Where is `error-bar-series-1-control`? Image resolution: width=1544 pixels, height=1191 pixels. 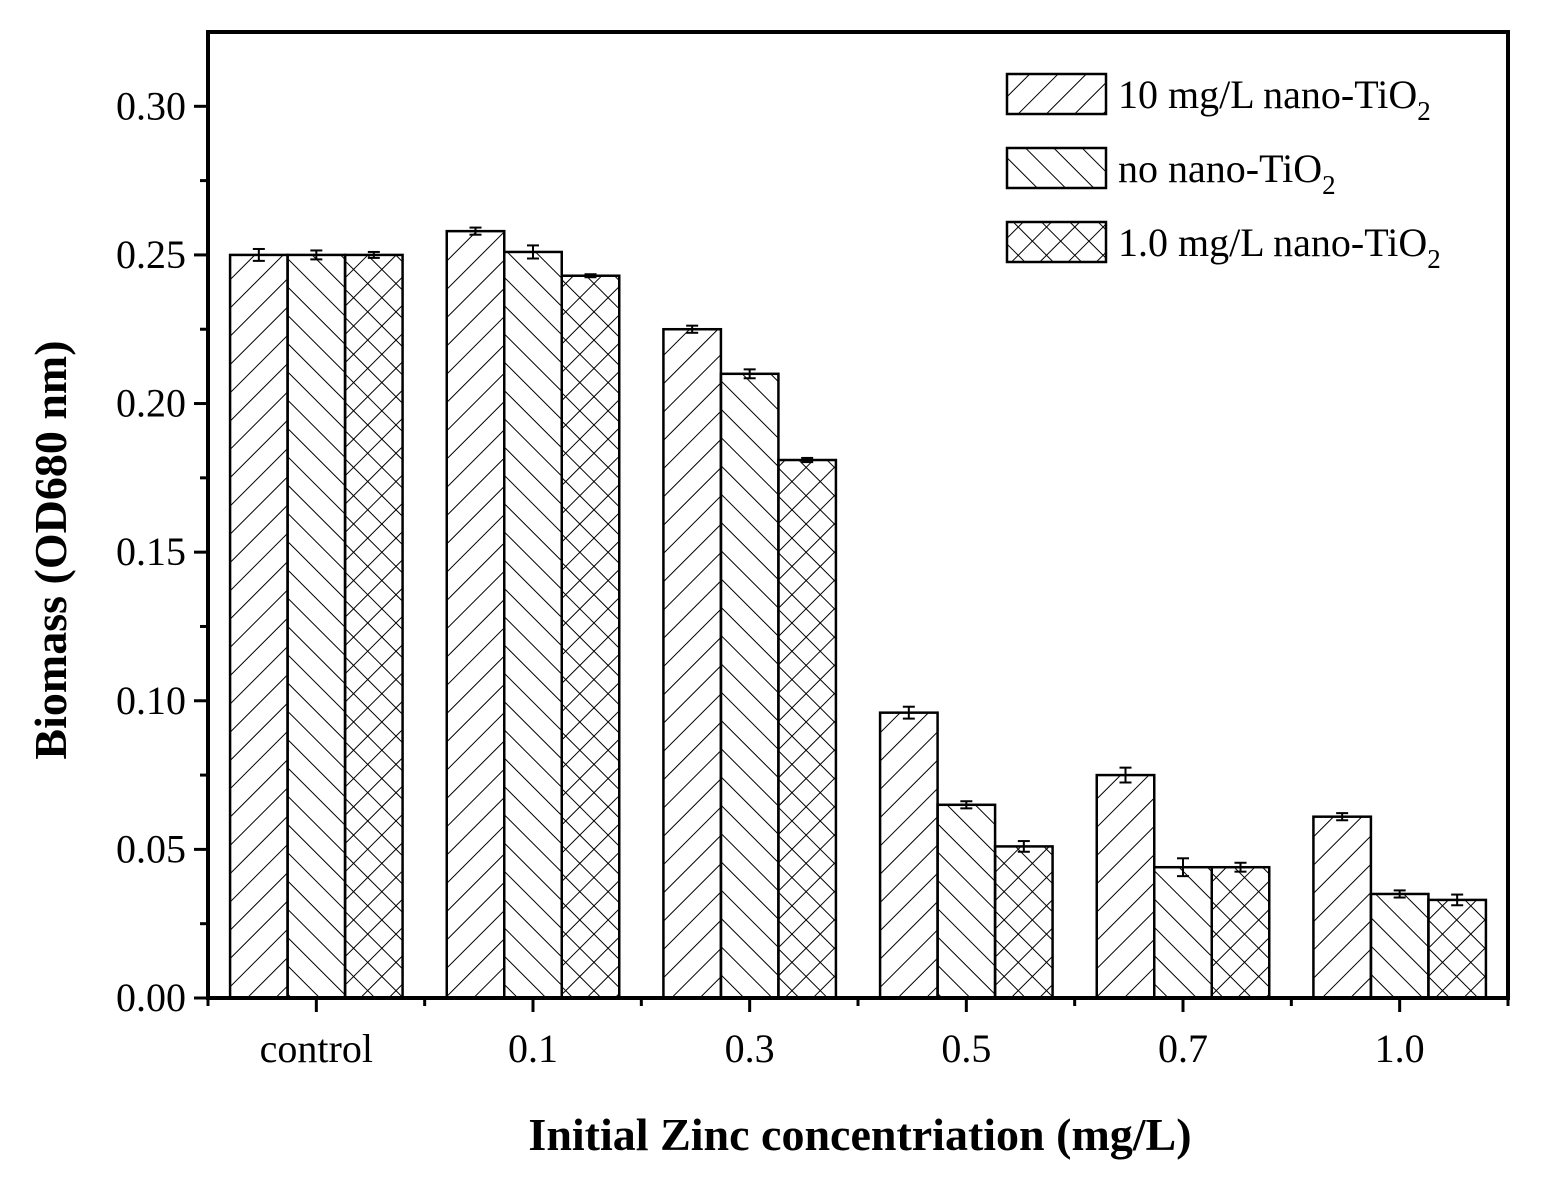
error-bar-series-1-control is located at coordinates (258, 254).